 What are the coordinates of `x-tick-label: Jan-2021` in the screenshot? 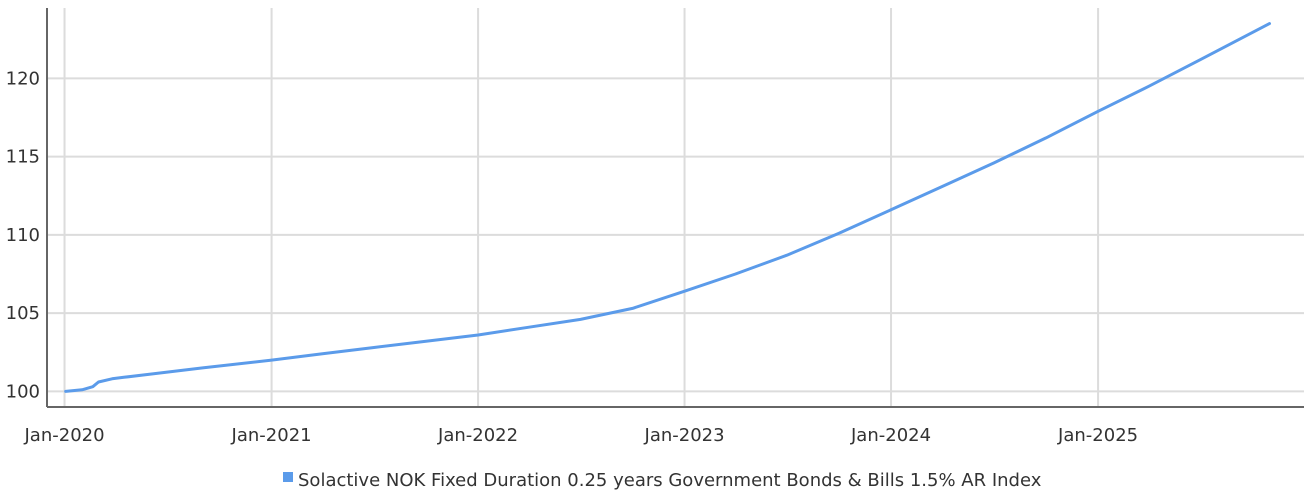 It's located at (271, 435).